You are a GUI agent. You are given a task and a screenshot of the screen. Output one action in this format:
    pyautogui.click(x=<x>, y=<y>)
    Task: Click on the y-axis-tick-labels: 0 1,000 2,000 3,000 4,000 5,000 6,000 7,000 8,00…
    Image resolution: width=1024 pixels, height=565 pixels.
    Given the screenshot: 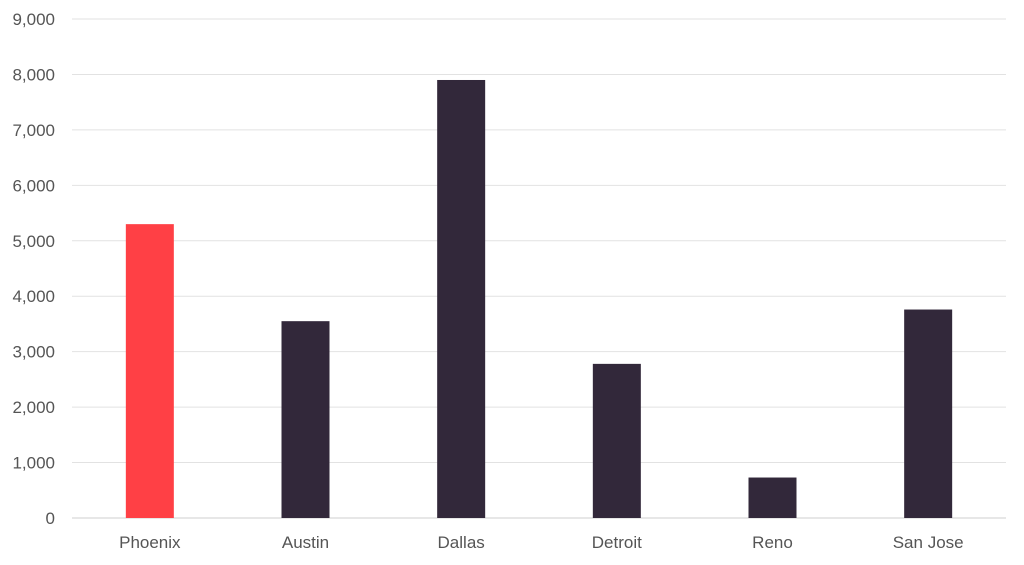 What is the action you would take?
    pyautogui.click(x=33, y=269)
    